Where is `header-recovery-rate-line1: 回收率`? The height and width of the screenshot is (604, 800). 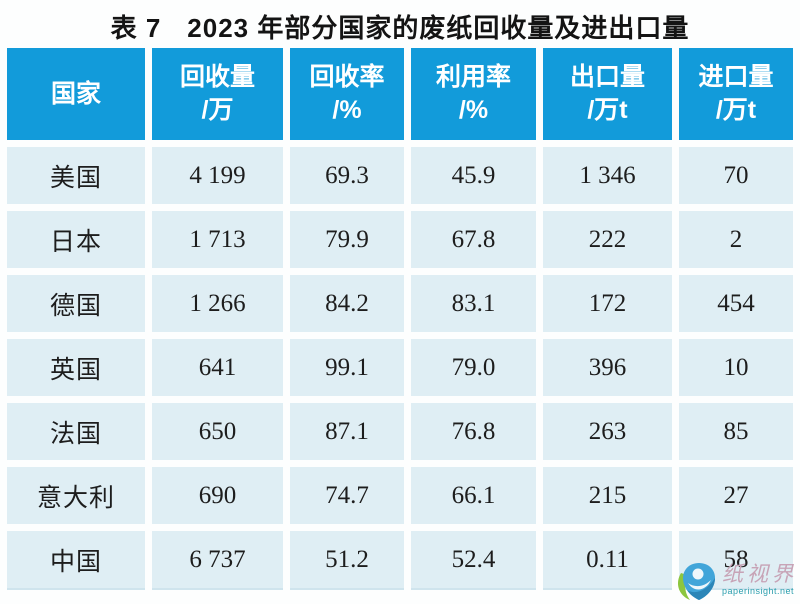 header-recovery-rate-line1: 回收率 is located at coordinates (347, 77).